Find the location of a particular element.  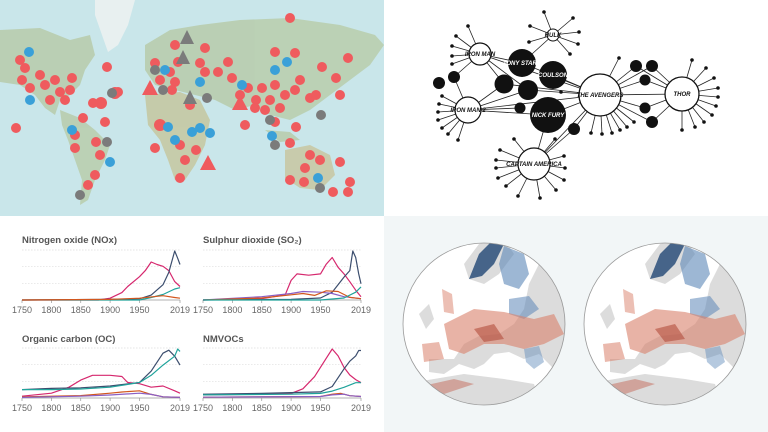

node-label: HULK is located at coordinates (553, 36).